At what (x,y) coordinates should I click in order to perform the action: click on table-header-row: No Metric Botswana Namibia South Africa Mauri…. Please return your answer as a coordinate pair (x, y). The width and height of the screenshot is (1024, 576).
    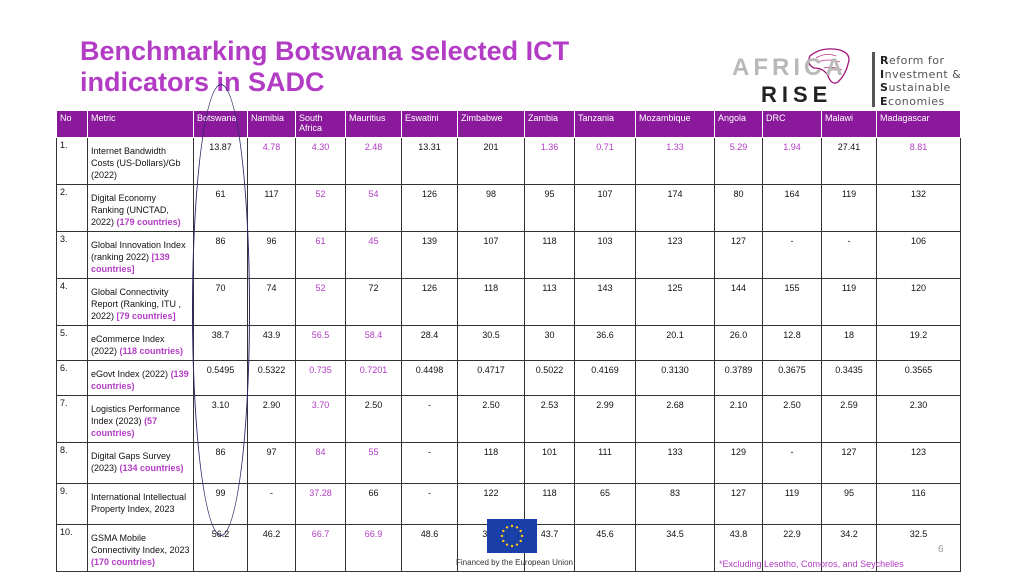
    Looking at the image, I should click on (508, 124).